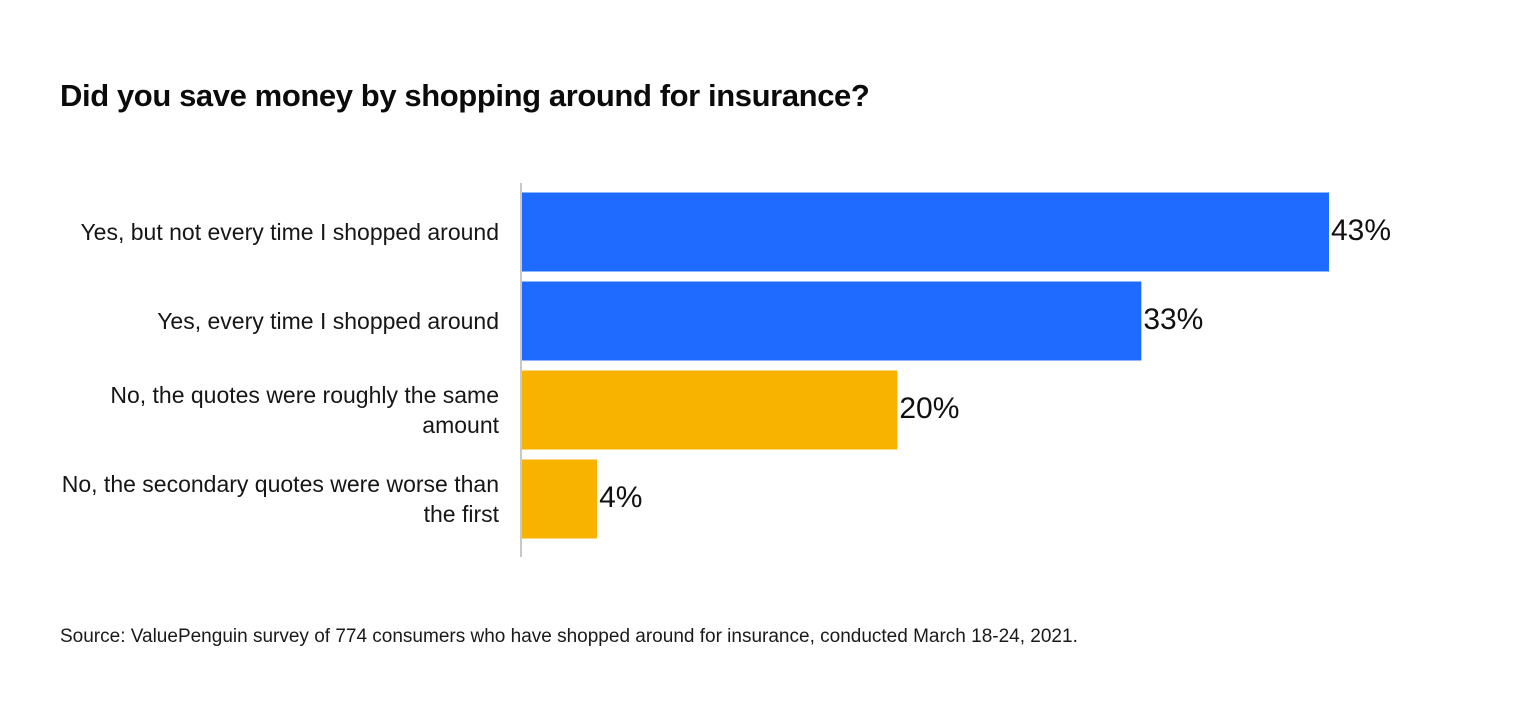 The width and height of the screenshot is (1520, 707). What do you see at coordinates (328, 321) in the screenshot?
I see `category-label-2: Yes, every time I shopped around` at bounding box center [328, 321].